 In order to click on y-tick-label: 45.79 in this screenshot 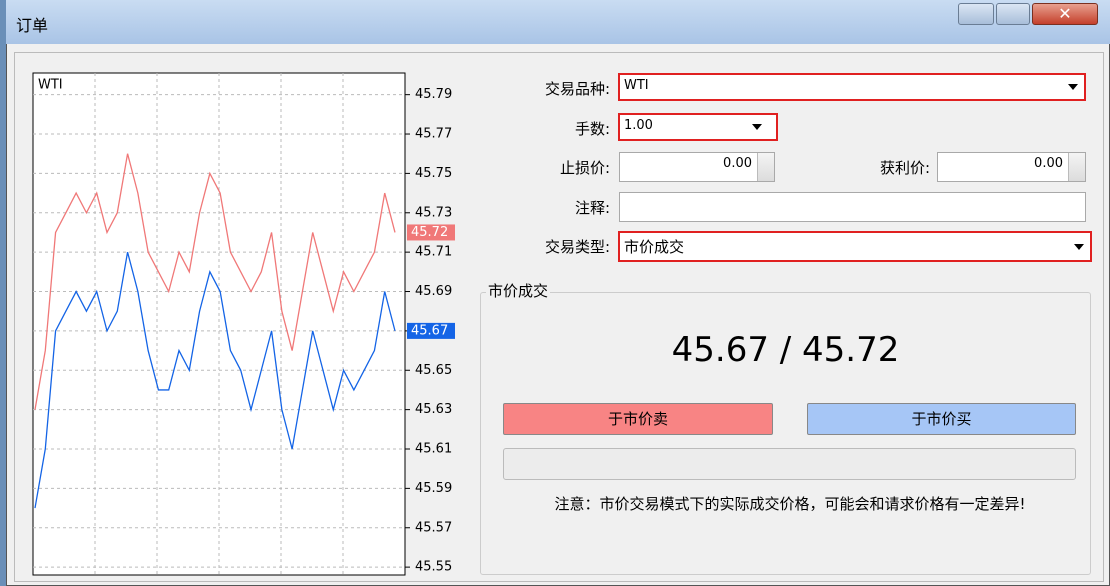, I will do `click(433, 94)`.